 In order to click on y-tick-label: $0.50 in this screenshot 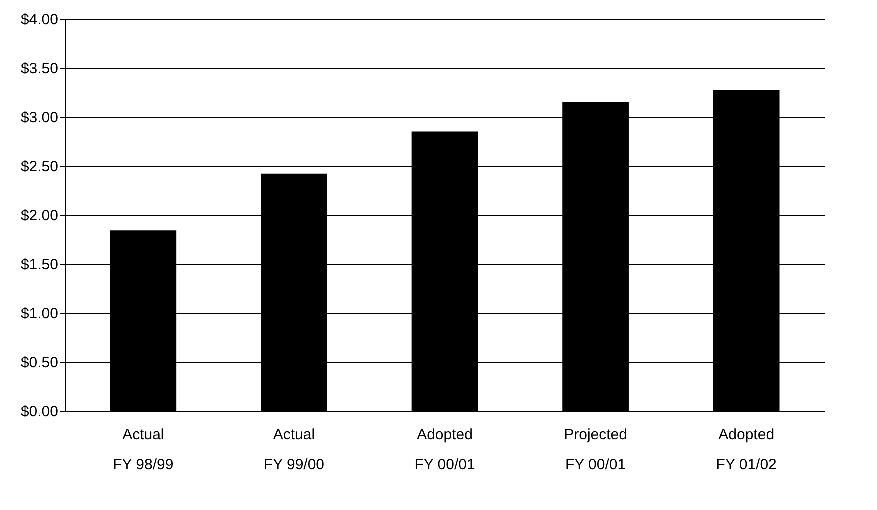, I will do `click(39, 363)`.